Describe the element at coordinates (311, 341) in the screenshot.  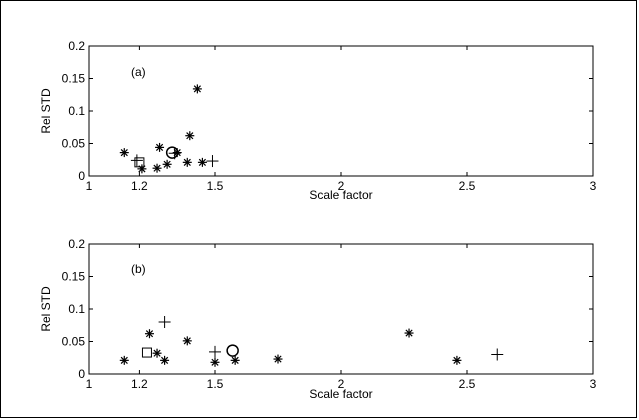
I see `data-marks-b` at that location.